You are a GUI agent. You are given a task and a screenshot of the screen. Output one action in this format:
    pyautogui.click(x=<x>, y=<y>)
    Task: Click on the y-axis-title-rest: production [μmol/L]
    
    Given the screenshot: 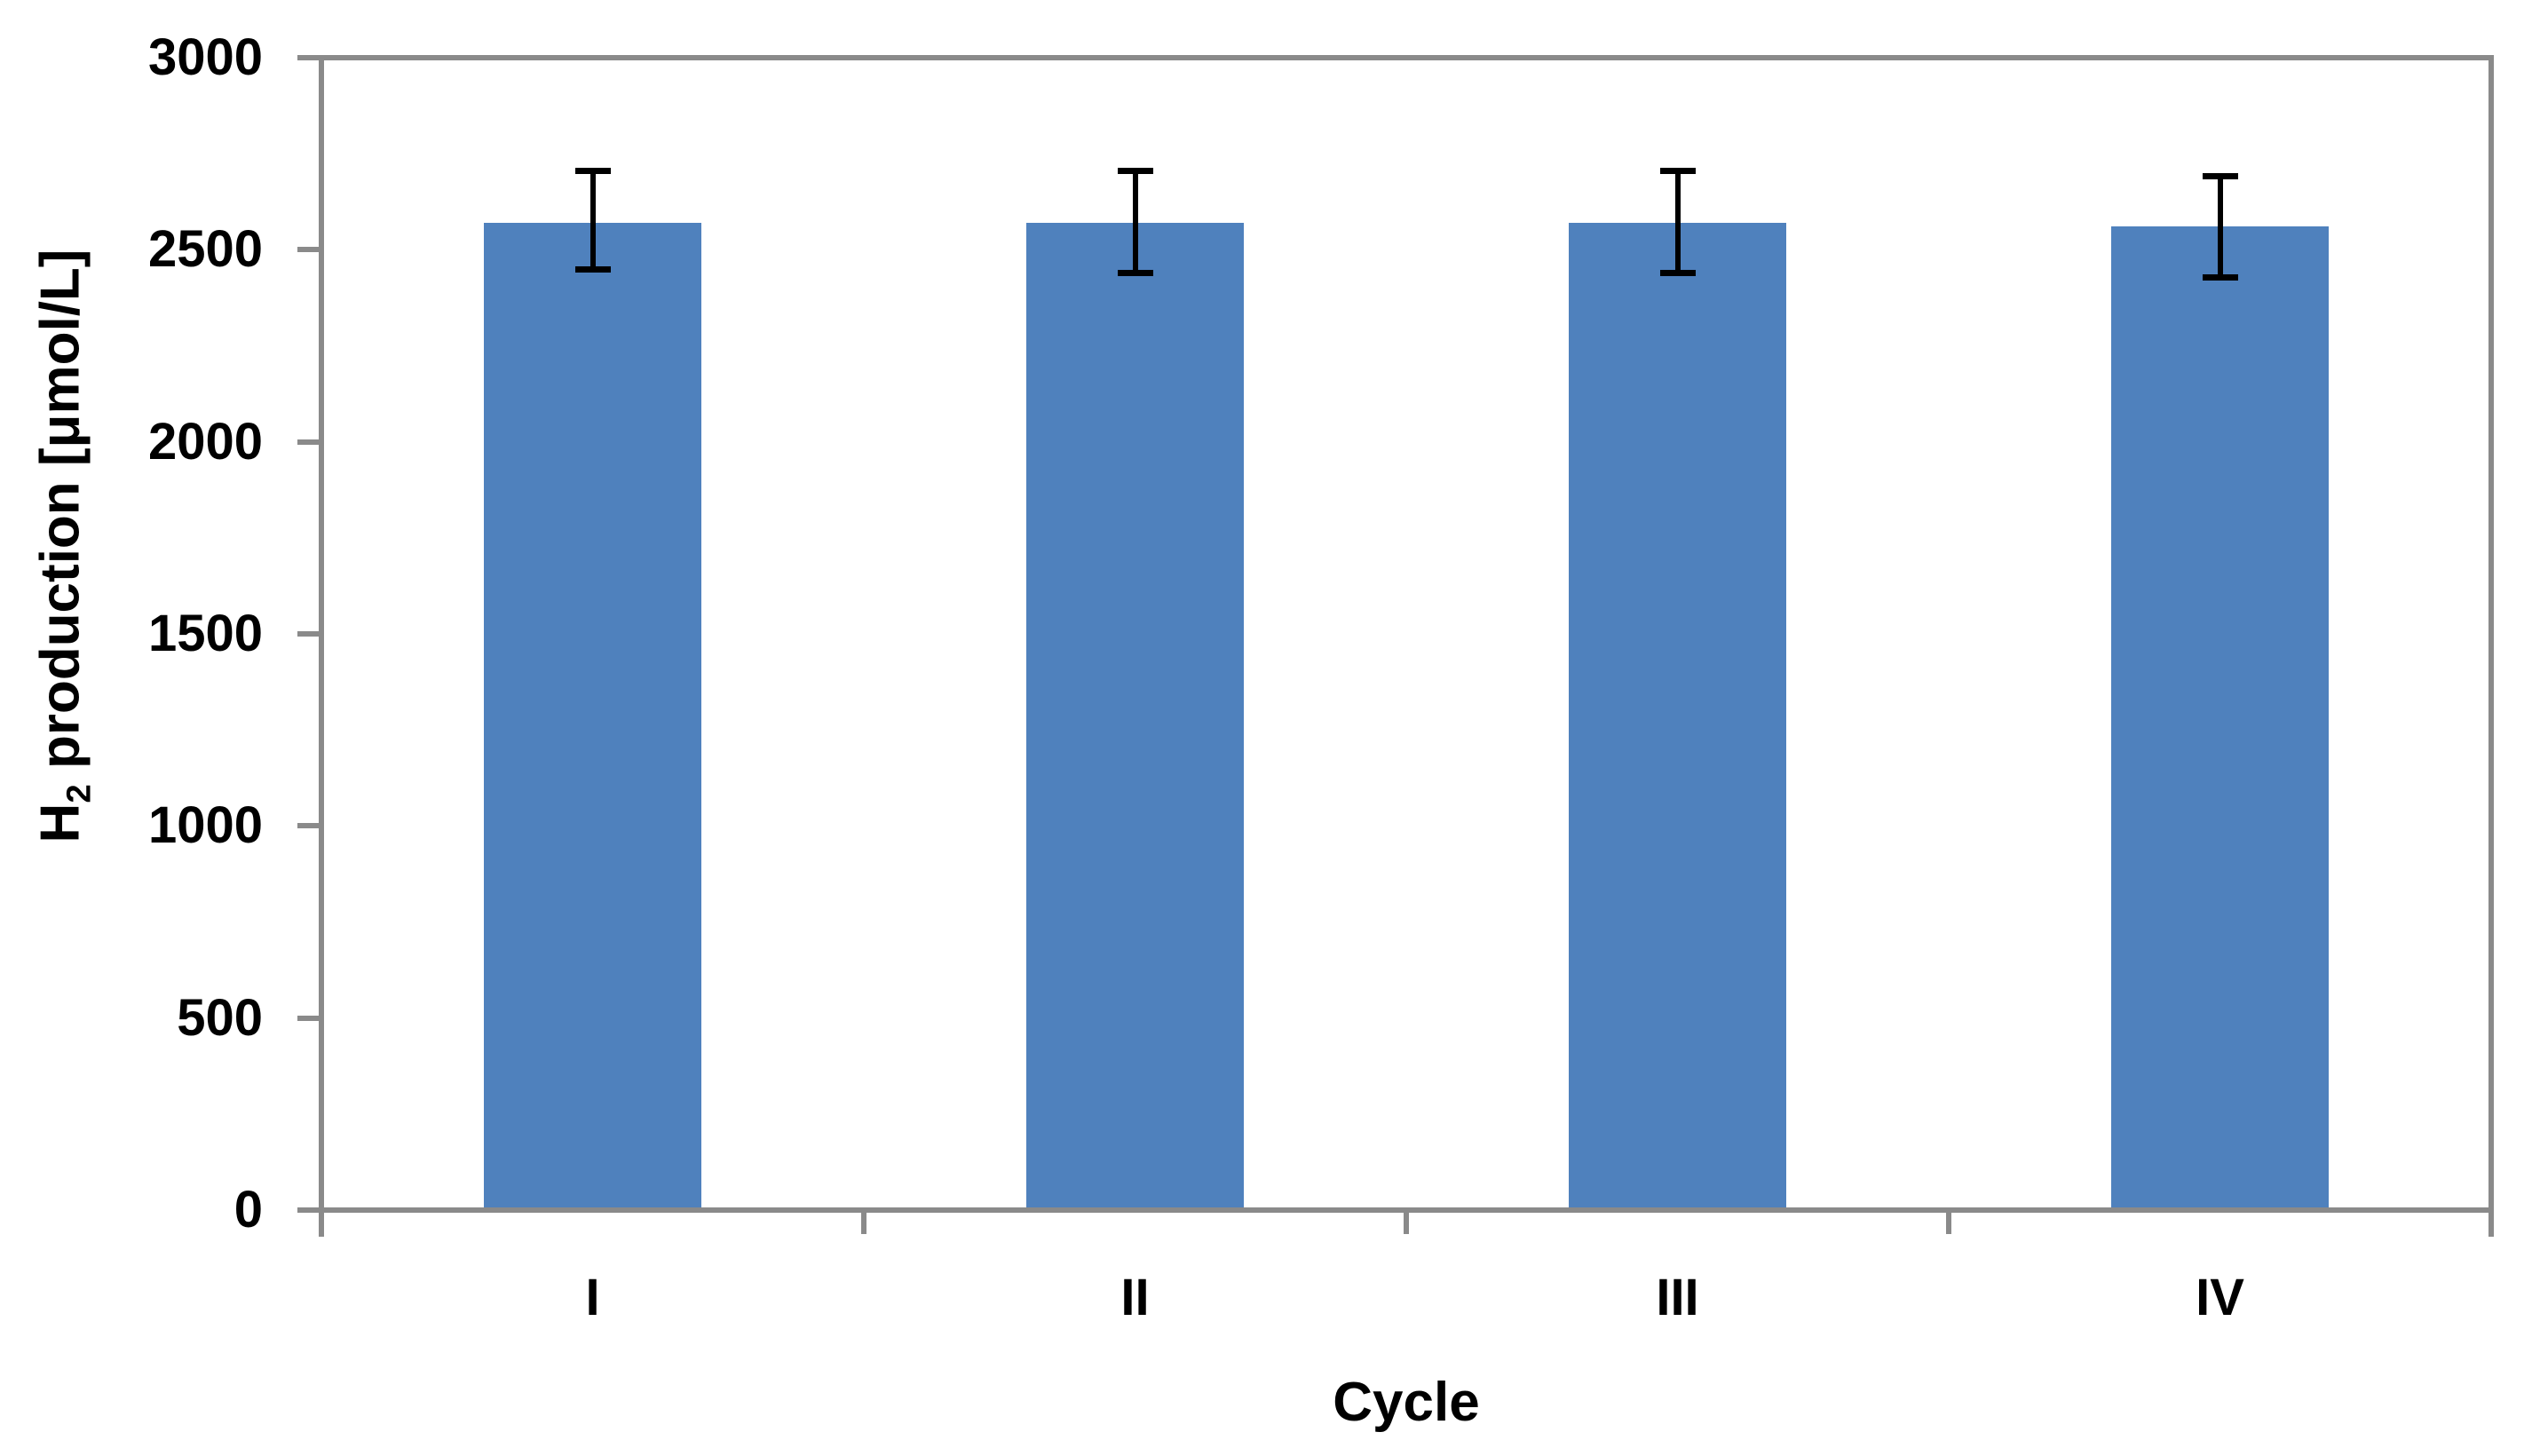 What is the action you would take?
    pyautogui.click(x=60, y=517)
    